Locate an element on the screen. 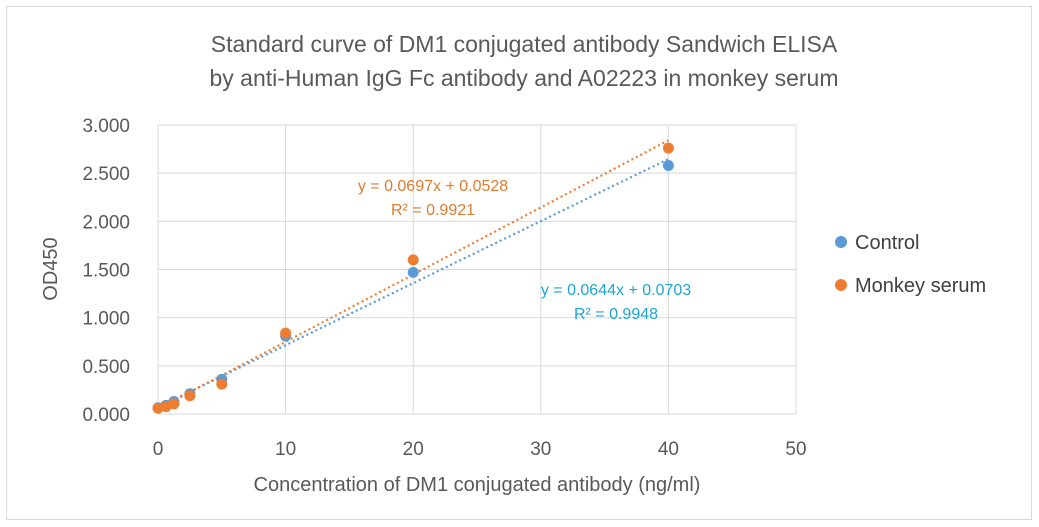 This screenshot has height=527, width=1039. r2-monkey-serum: R² = 0.9921 is located at coordinates (433, 210).